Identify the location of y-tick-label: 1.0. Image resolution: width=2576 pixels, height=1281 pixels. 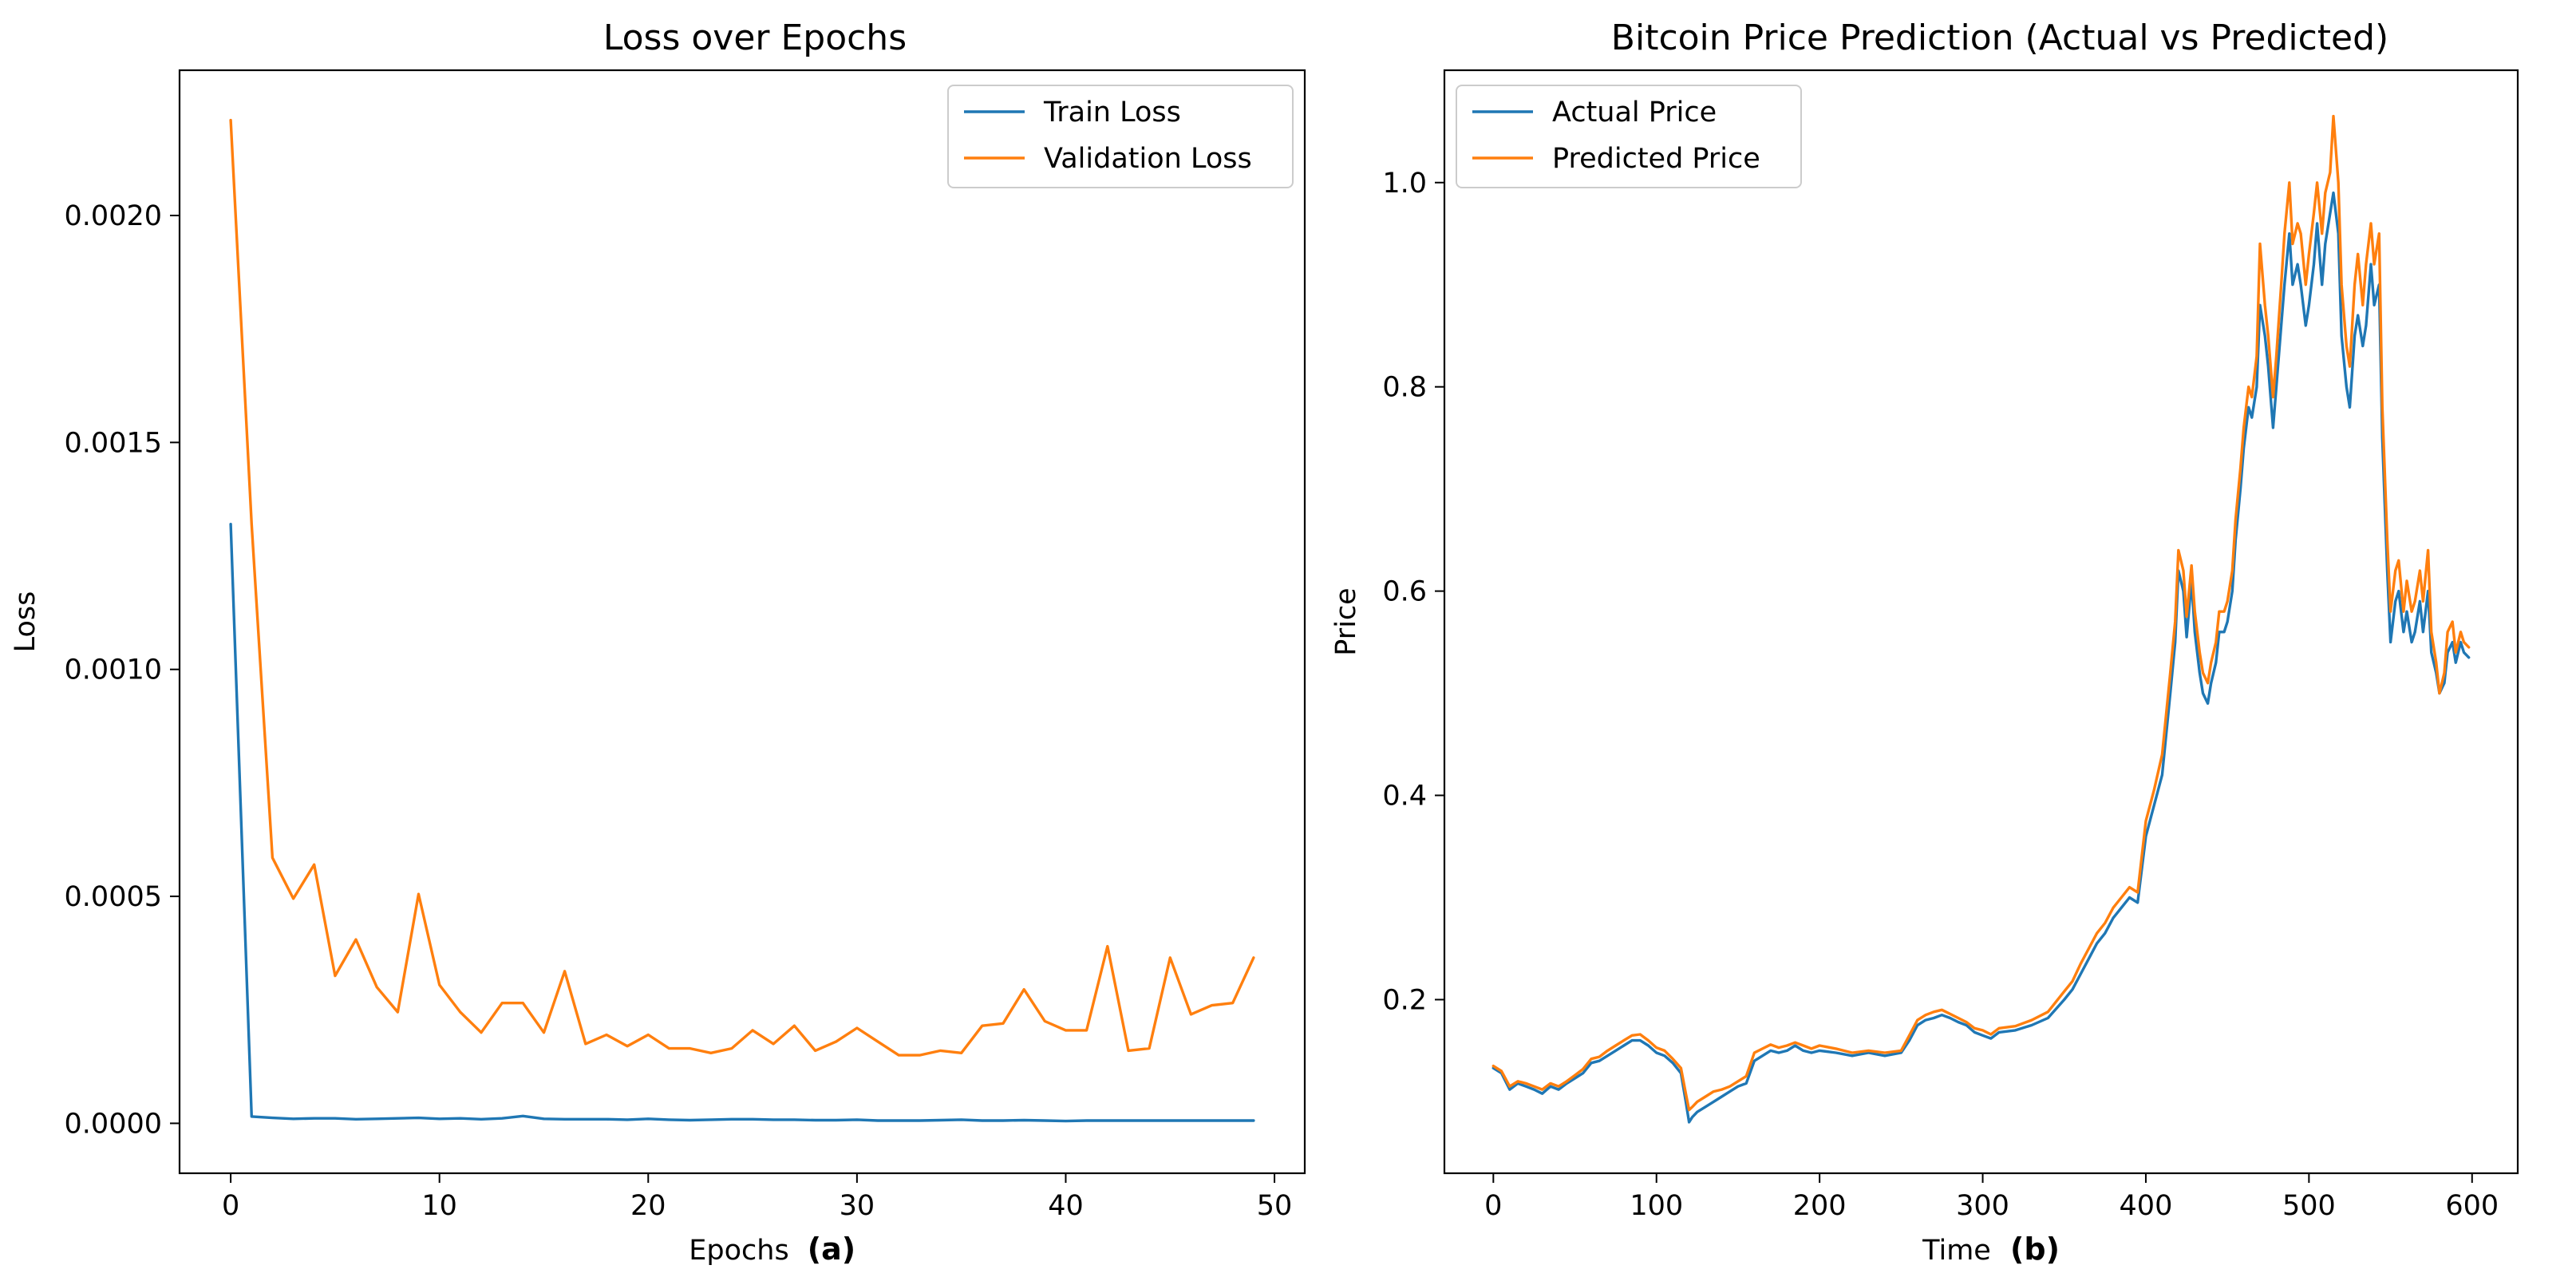
(1404, 184).